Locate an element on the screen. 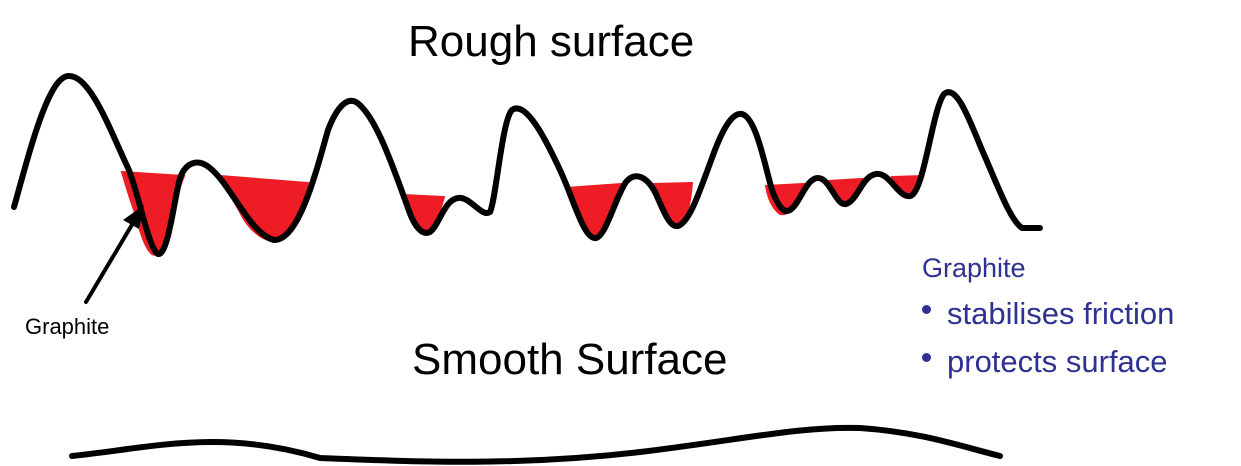 The width and height of the screenshot is (1241, 466). rough-surface-label: Rough surface is located at coordinates (551, 41).